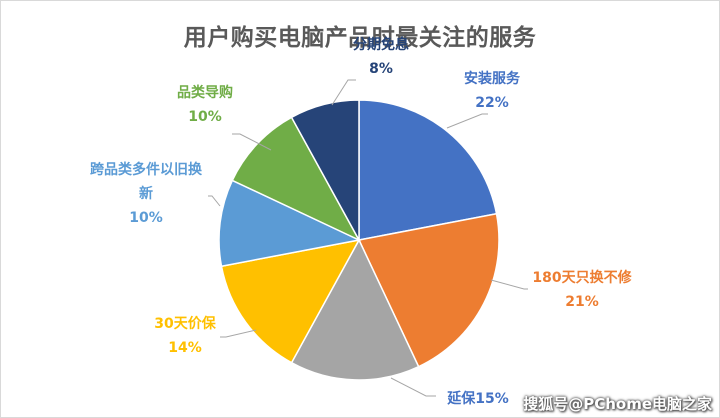 The height and width of the screenshot is (418, 720). I want to click on slice-label: 22%, so click(492, 103).